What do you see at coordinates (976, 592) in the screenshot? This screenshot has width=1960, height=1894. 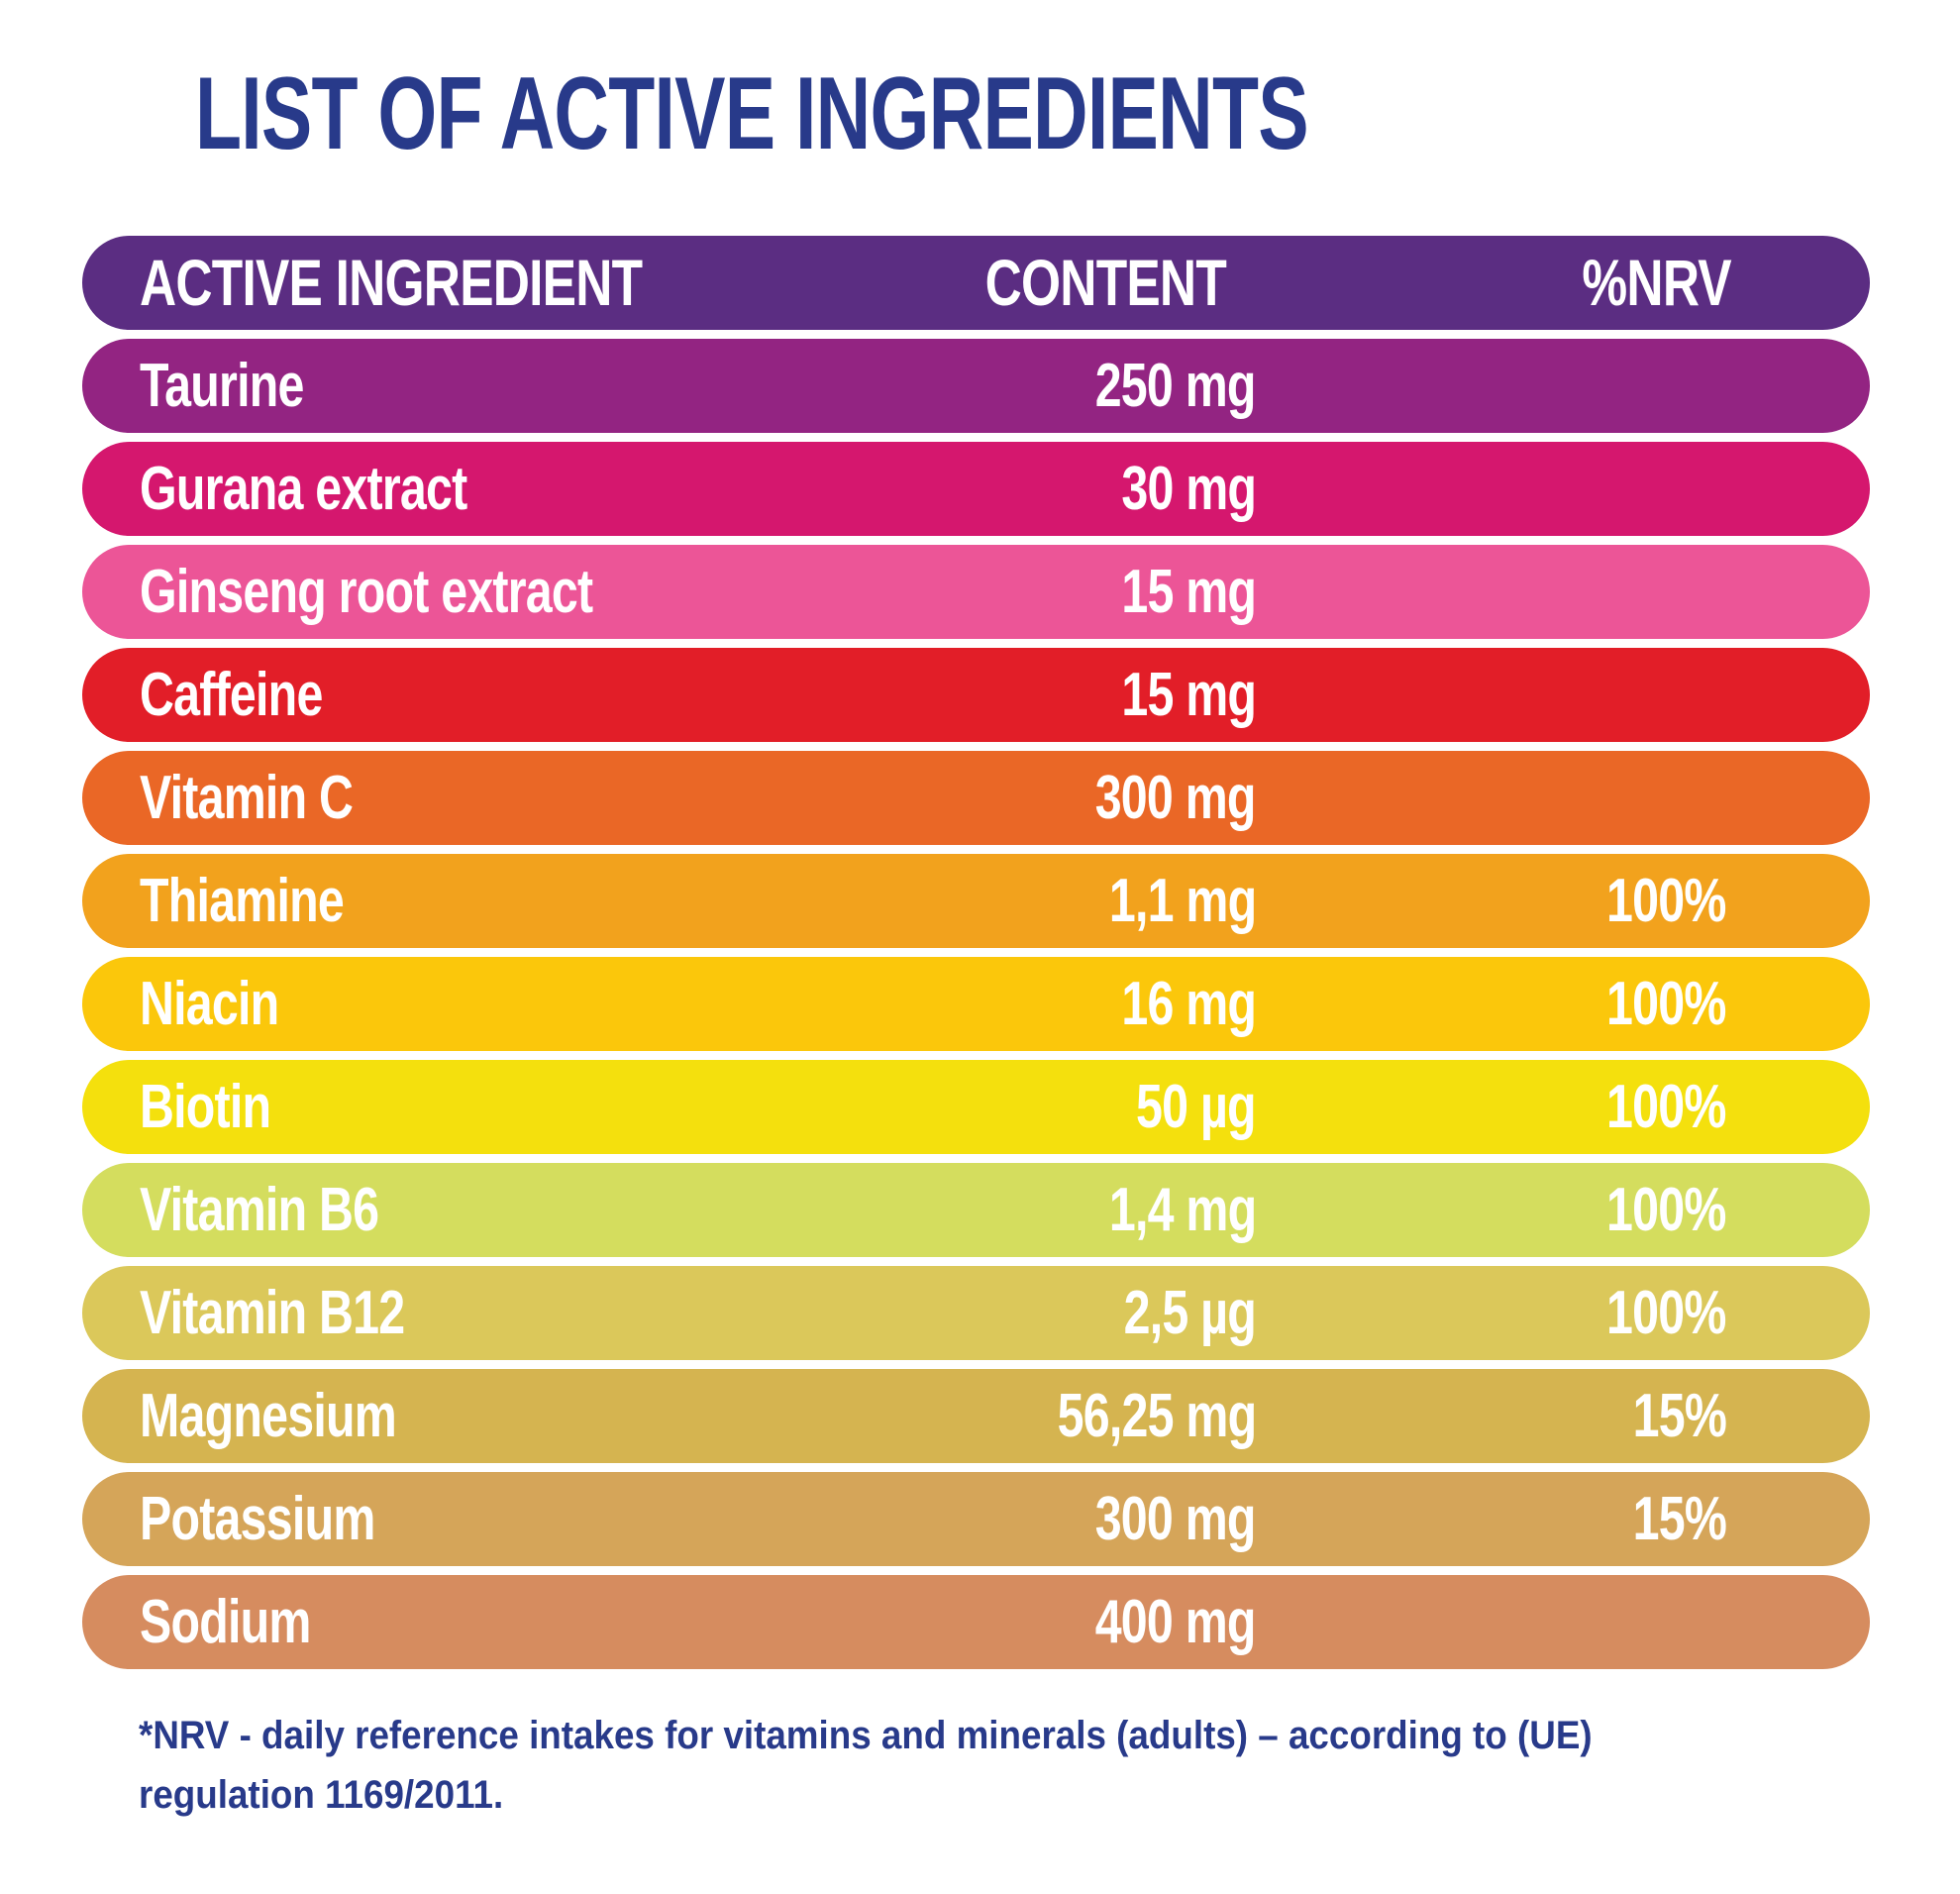 I see `table-row: Ginseng root extract 15 mg` at bounding box center [976, 592].